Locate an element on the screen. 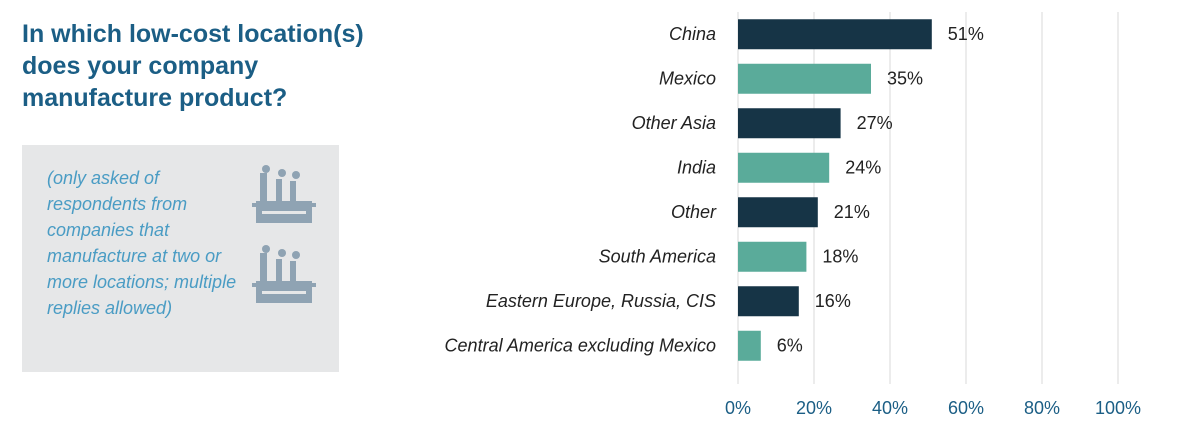 The height and width of the screenshot is (441, 1200). x-tick-label: 60% is located at coordinates (966, 408).